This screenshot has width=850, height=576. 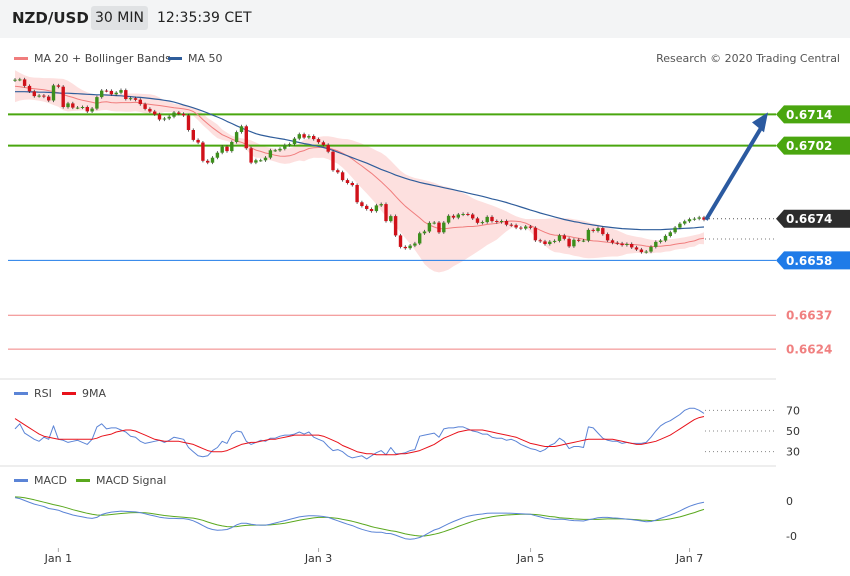 I want to click on rsi-9ma-line, so click(x=359, y=436).